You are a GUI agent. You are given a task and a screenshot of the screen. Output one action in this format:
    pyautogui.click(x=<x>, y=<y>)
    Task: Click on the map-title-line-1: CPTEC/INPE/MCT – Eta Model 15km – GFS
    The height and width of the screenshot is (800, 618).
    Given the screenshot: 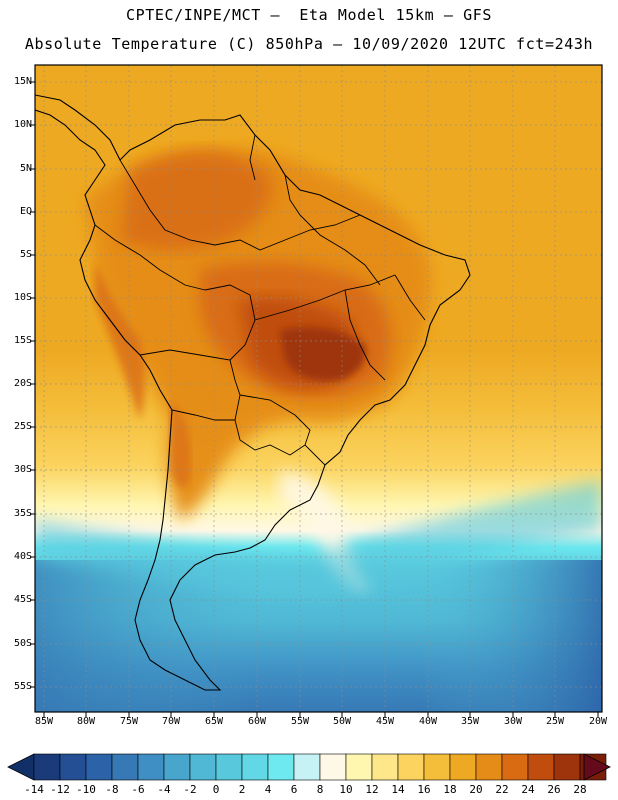 What is the action you would take?
    pyautogui.click(x=309, y=15)
    